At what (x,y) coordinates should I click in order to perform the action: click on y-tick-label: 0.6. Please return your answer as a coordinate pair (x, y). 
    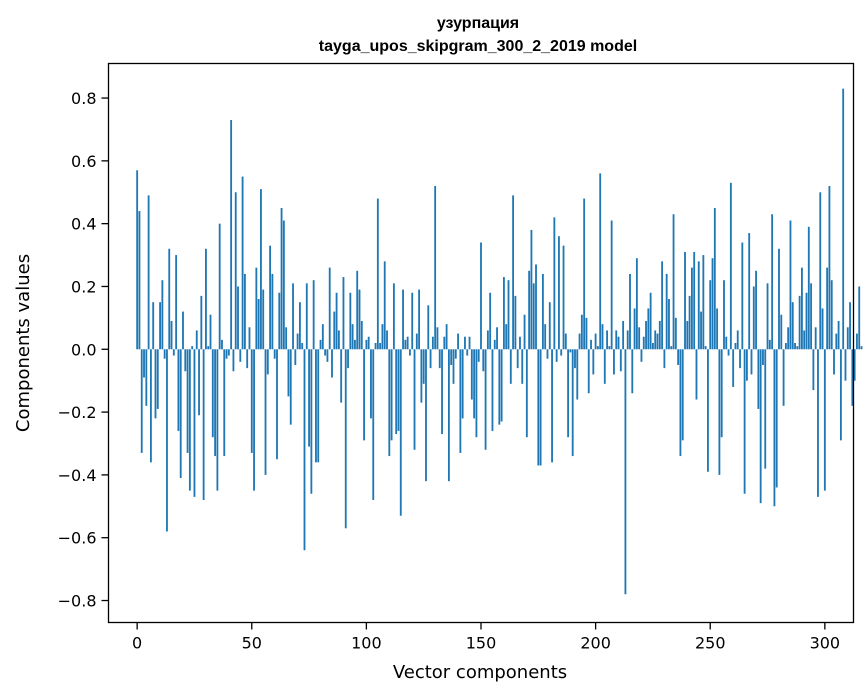
    Looking at the image, I should click on (83, 161).